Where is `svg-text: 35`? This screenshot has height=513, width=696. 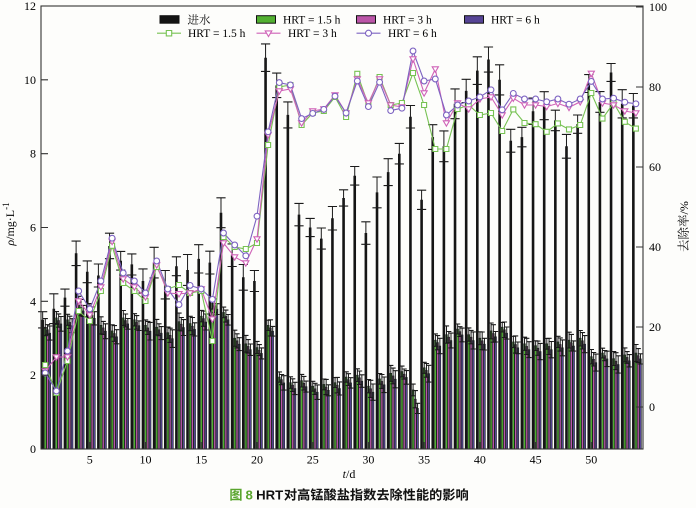
svg-text: 35 is located at coordinates (424, 460).